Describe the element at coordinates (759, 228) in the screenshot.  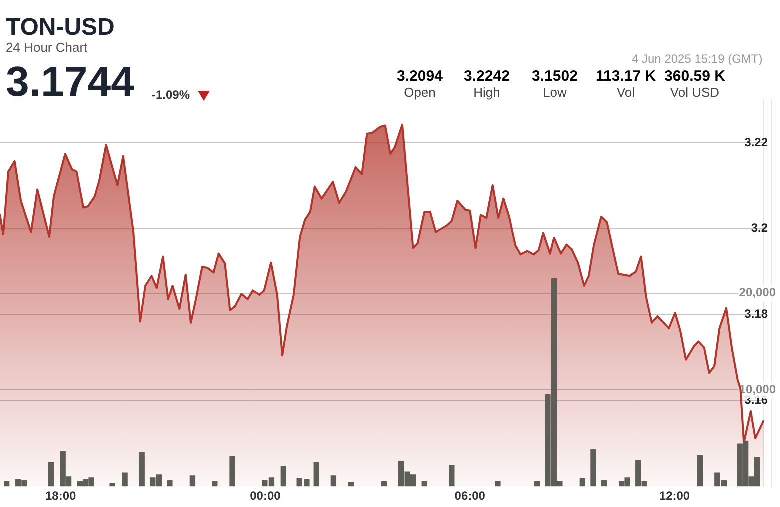
I see `y-tick-label: 3.2` at that location.